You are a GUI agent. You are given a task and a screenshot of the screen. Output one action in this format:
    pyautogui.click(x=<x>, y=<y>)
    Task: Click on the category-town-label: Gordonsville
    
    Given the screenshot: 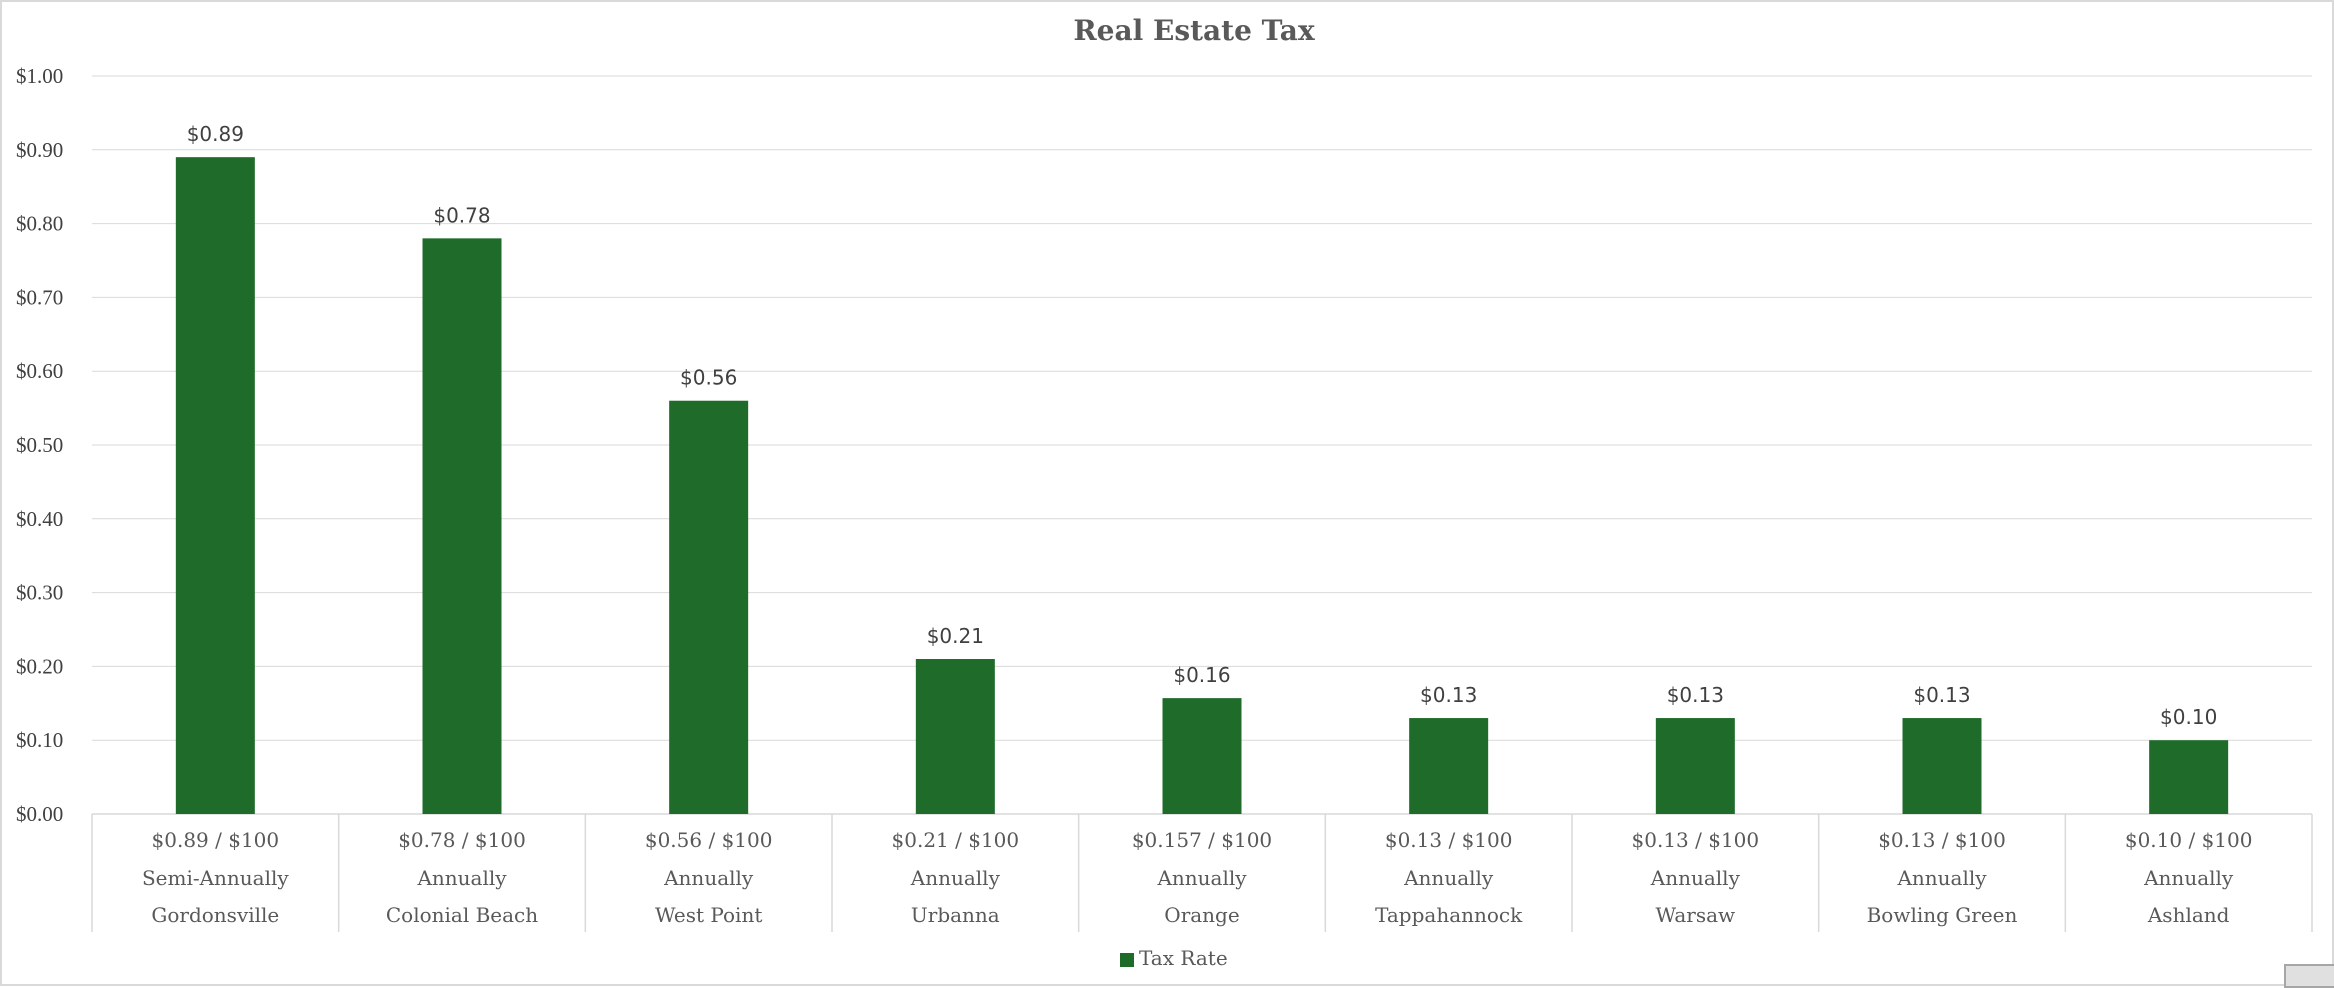 What is the action you would take?
    pyautogui.click(x=215, y=915)
    